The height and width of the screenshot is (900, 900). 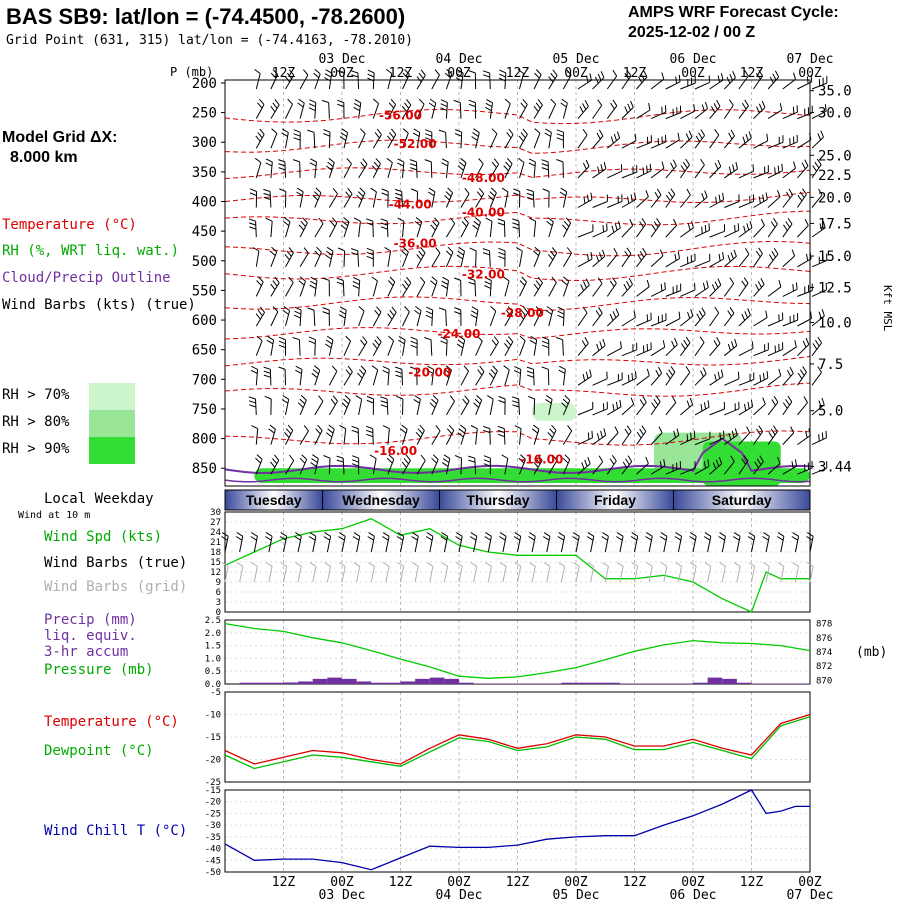 I want to click on time-tick-label-bottom: 00Z, so click(x=459, y=882).